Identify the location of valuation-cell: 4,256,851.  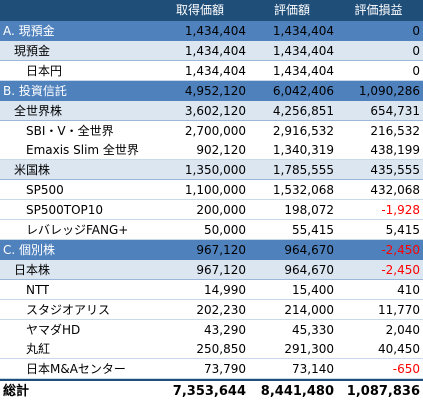
(303, 111).